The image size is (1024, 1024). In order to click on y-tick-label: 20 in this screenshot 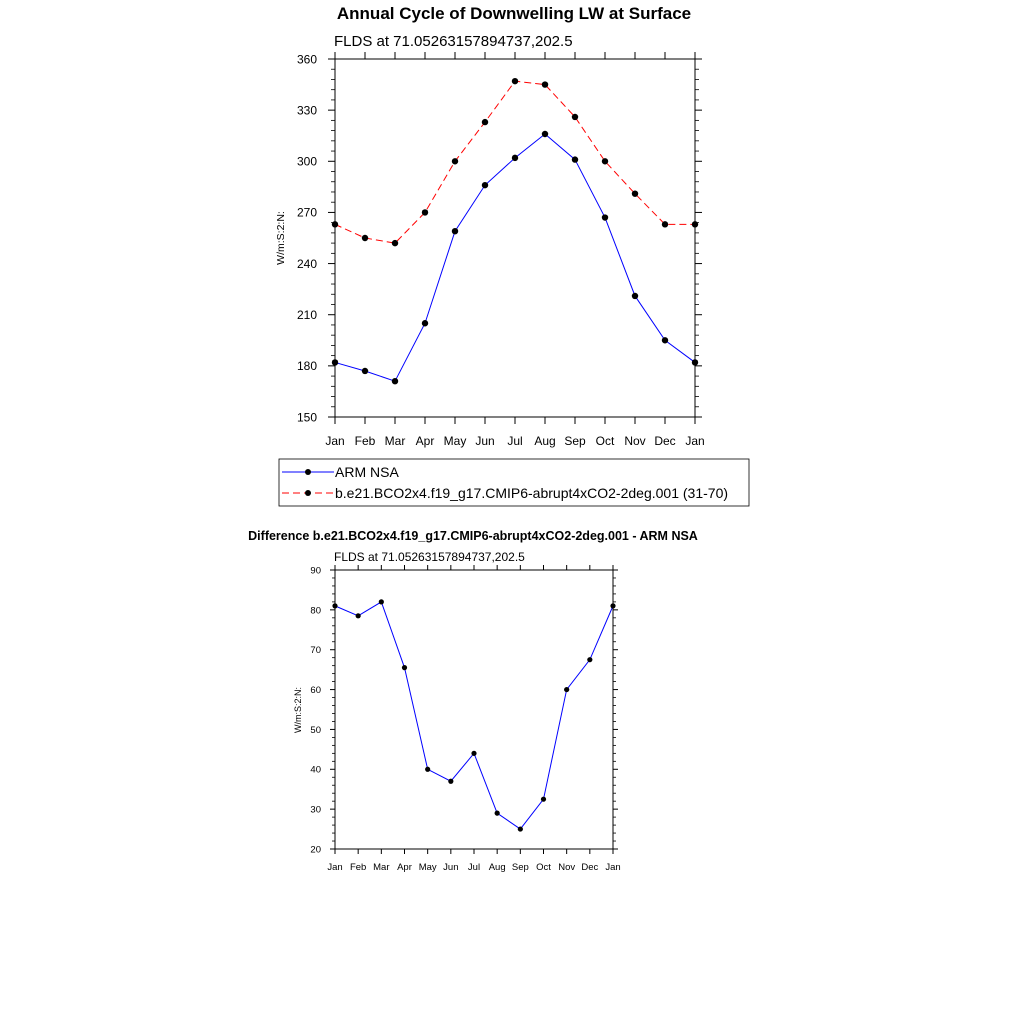, I will do `click(315, 849)`.